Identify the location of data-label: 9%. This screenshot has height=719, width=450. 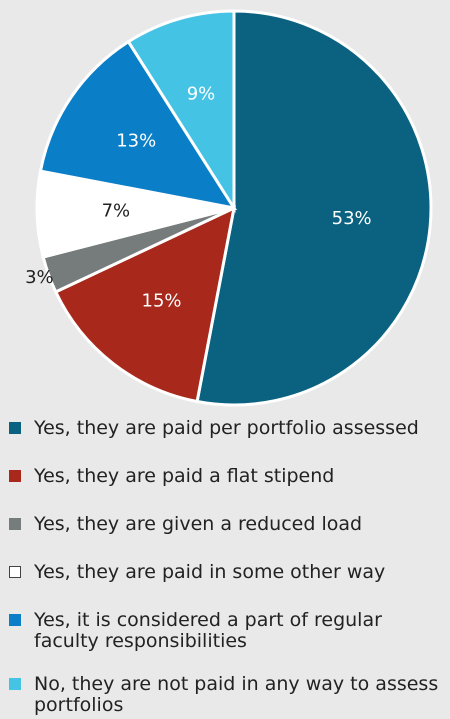
(201, 93).